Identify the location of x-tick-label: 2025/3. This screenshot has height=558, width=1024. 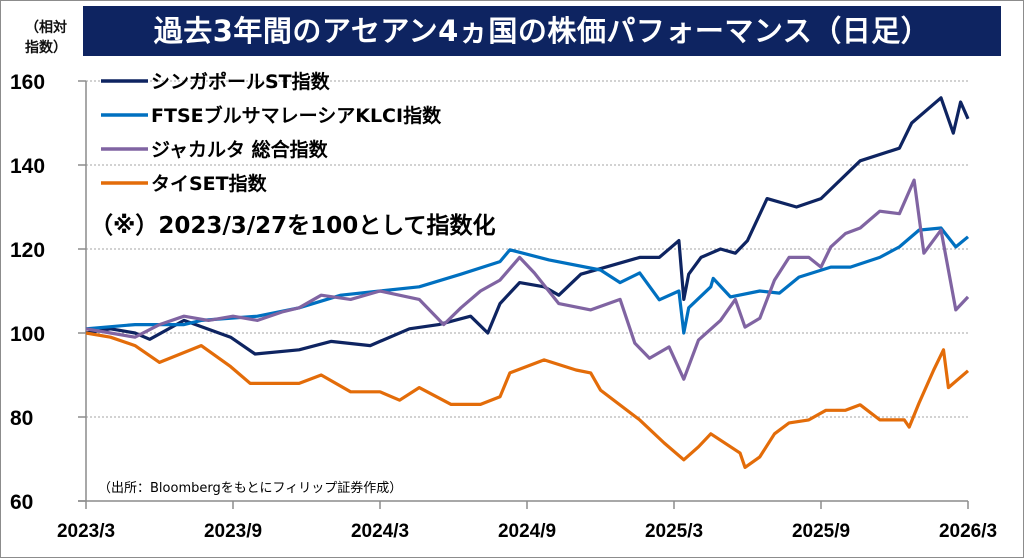
(674, 531).